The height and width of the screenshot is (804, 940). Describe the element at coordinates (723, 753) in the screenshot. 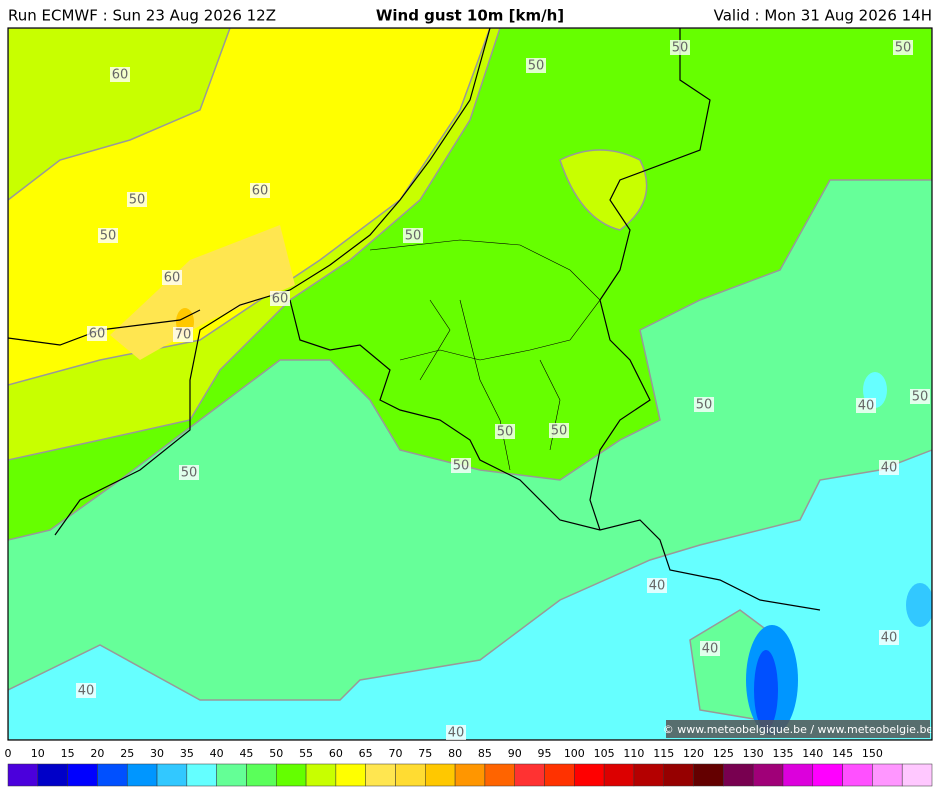

I see `colorbar-label: 125` at that location.